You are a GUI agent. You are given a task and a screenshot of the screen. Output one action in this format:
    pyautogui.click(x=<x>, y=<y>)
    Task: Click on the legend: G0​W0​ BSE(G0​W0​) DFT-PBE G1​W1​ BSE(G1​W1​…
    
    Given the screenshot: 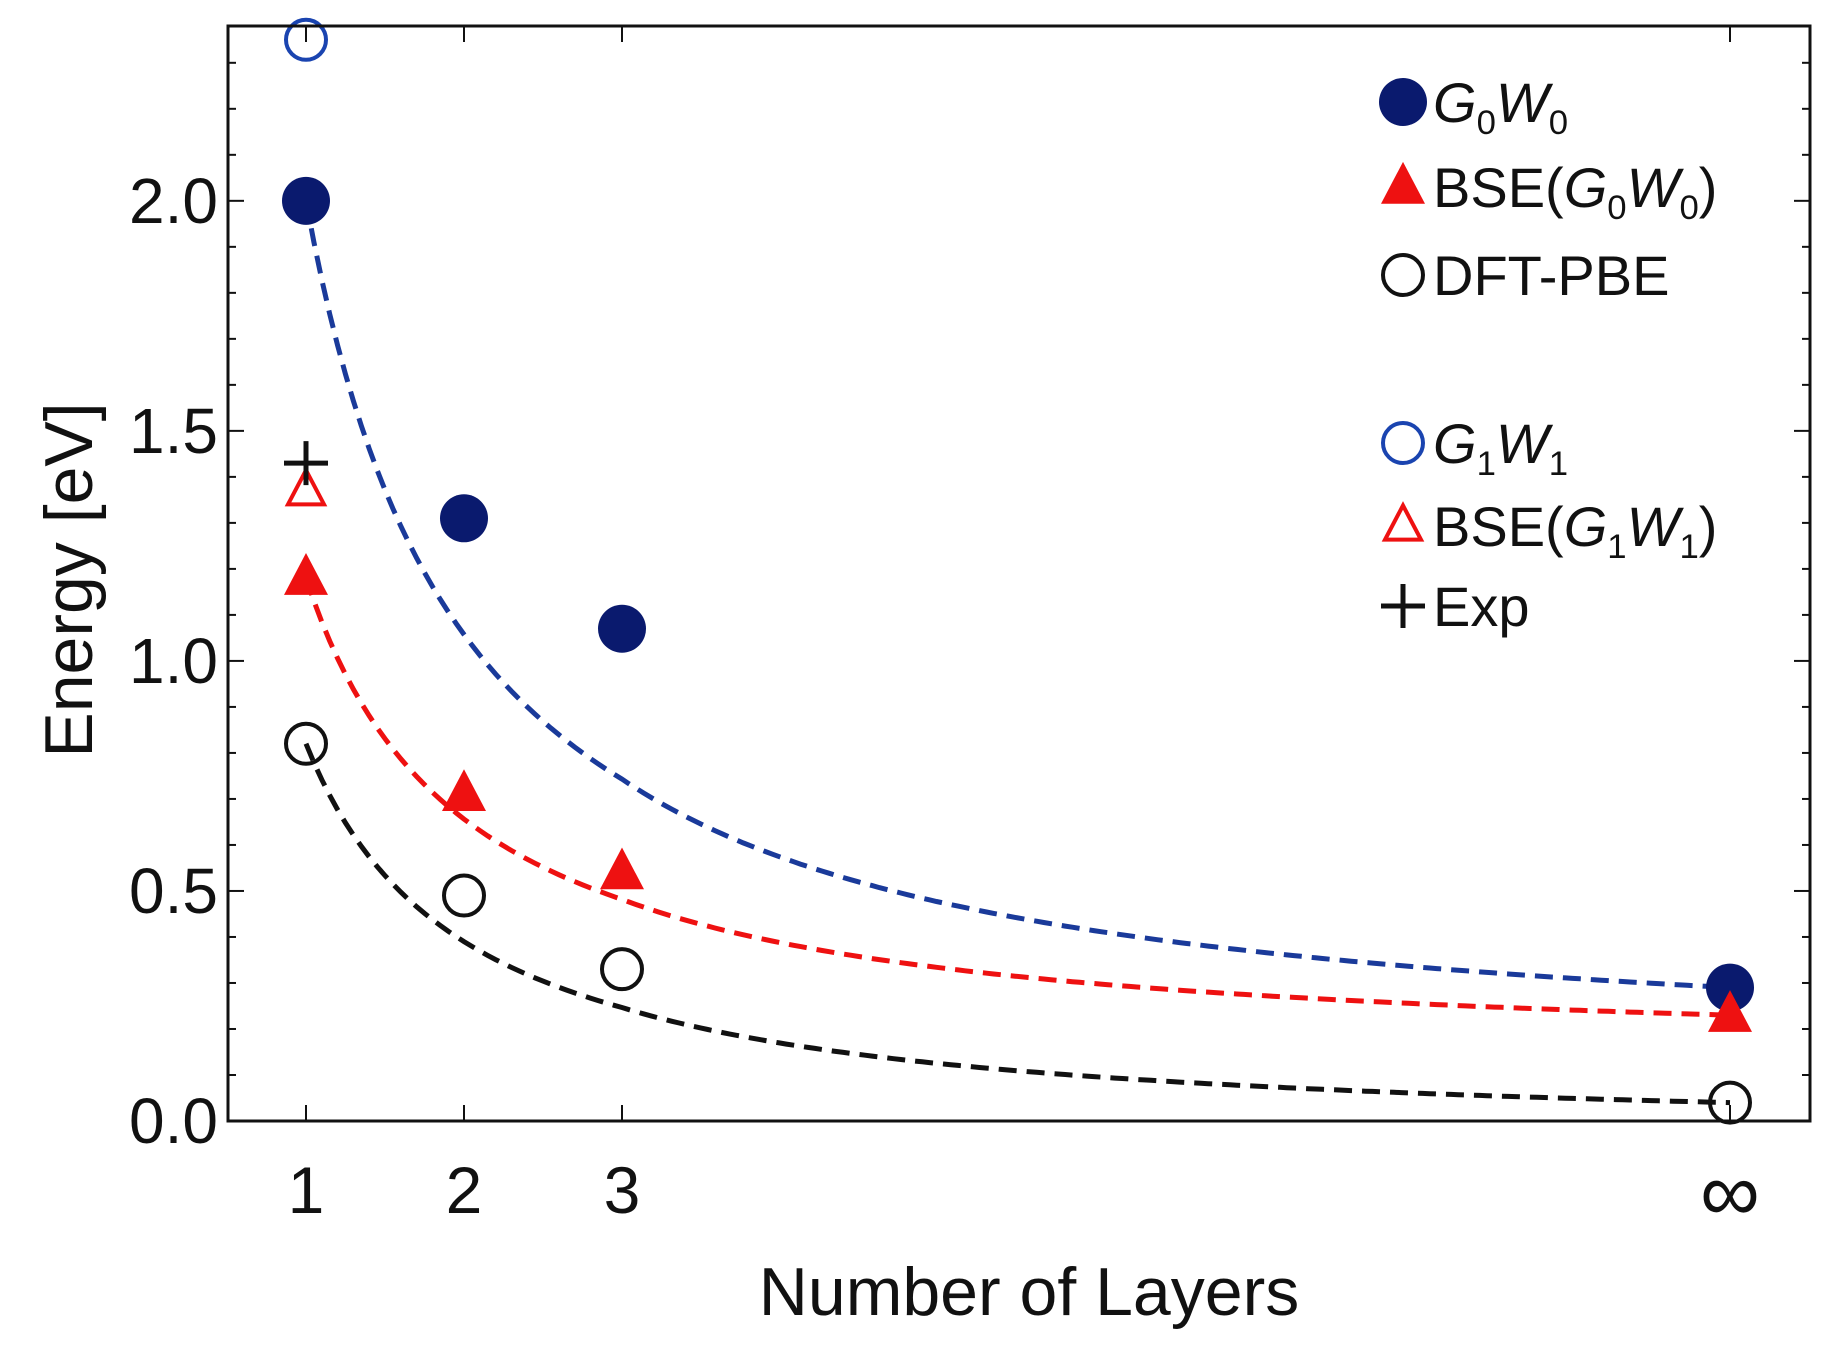 What is the action you would take?
    pyautogui.click(x=1548, y=354)
    